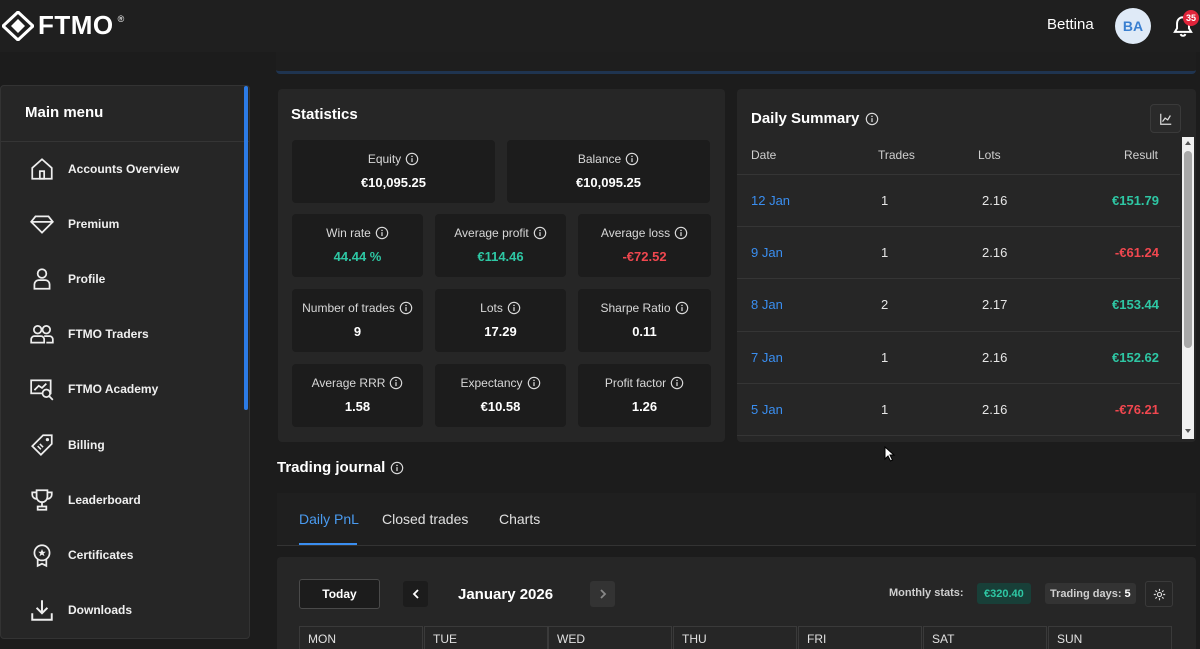 The image size is (1200, 649). What do you see at coordinates (122, 445) in the screenshot?
I see `sidebar-item-billing: Billing` at bounding box center [122, 445].